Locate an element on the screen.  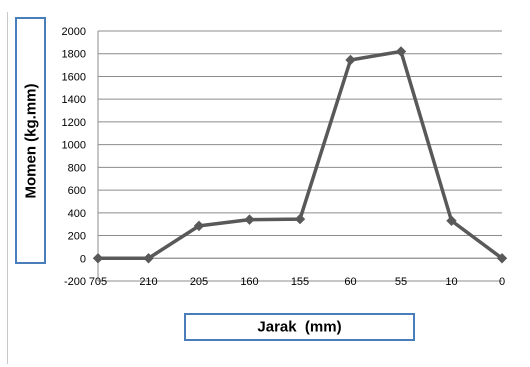
y-tick-label: 400 is located at coordinates (77, 214).